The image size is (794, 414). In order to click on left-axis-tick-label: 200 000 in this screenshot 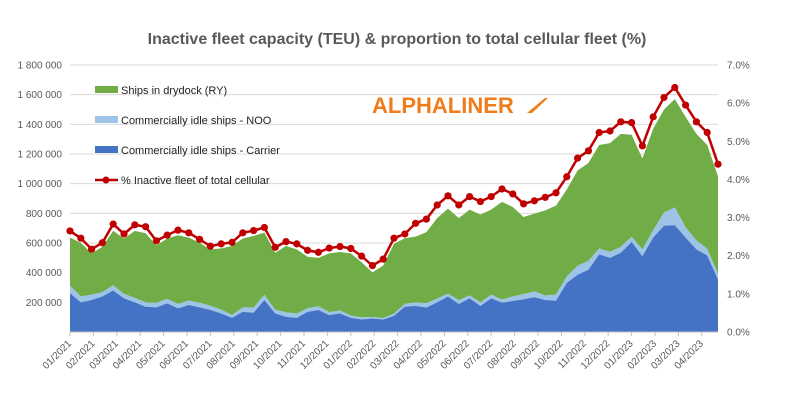, I will do `click(44, 303)`.